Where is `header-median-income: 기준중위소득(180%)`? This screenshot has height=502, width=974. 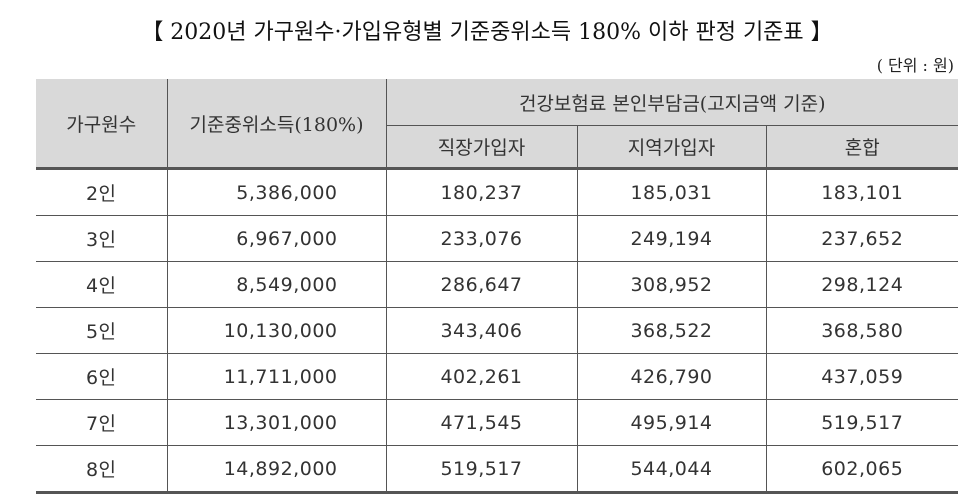 header-median-income: 기준중위소득(180%) is located at coordinates (276, 124).